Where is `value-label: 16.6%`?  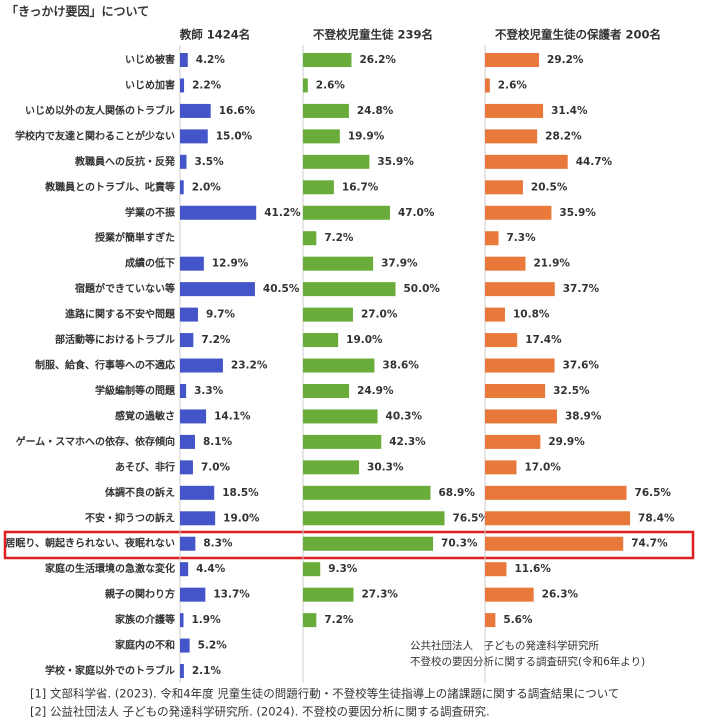
value-label: 16.6% is located at coordinates (237, 111).